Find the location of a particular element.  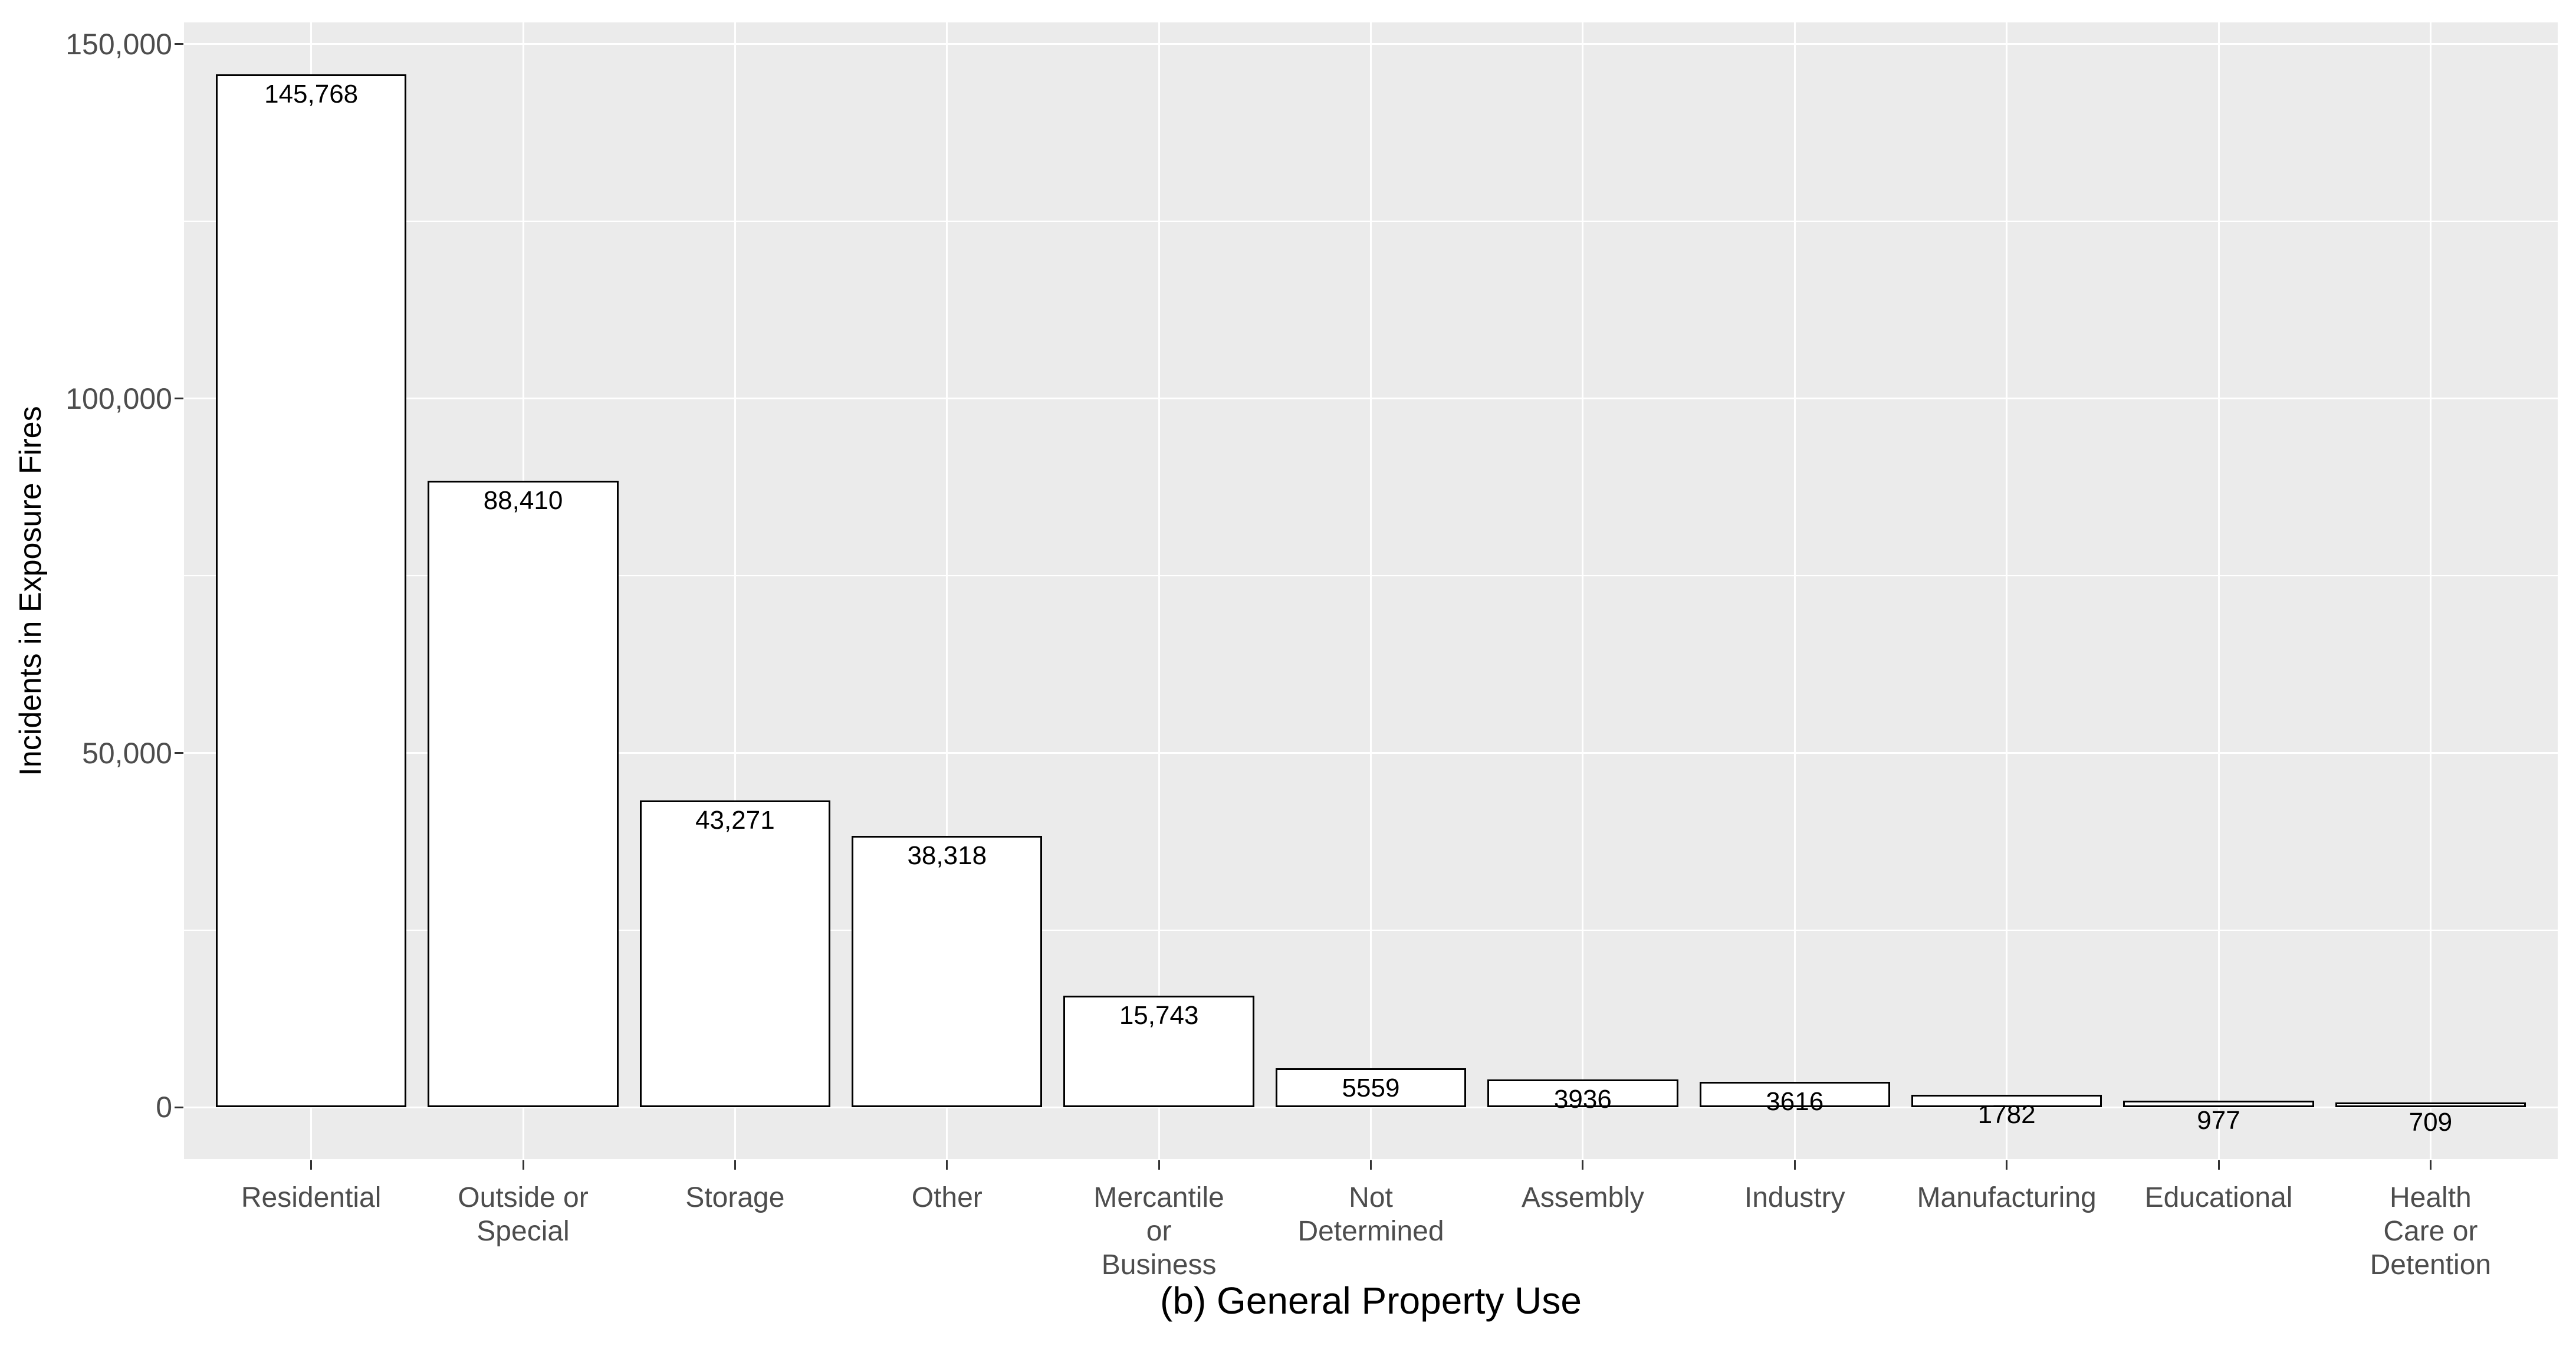

x-tick-label: Storage is located at coordinates (735, 1198).